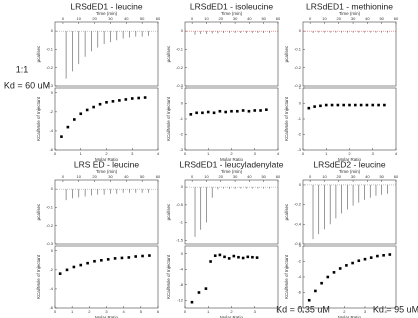 Image resolution: width=418 pixels, height=318 pixels. I want to click on y-tick-label: -2, so click(299, 134).